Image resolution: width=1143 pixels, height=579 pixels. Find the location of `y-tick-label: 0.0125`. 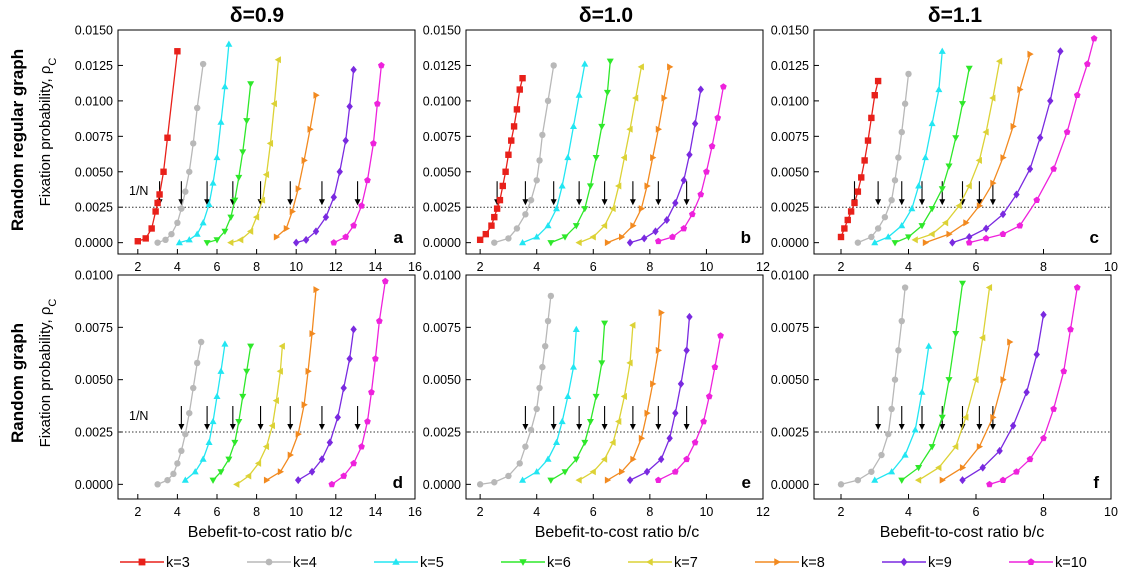

y-tick-label: 0.0125 is located at coordinates (790, 66).